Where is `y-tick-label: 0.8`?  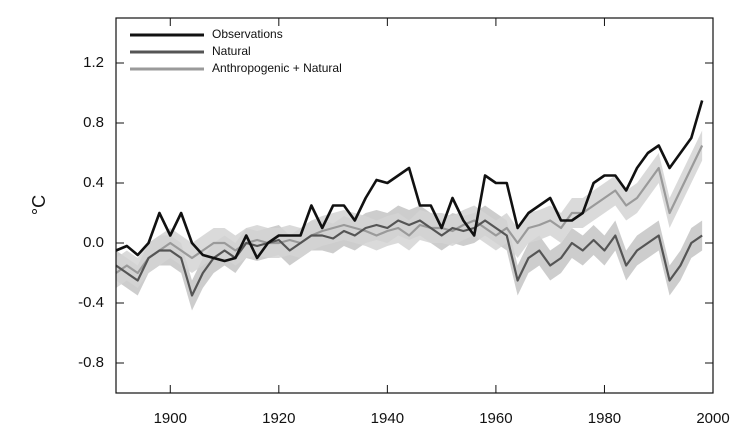
y-tick-label: 0.8 is located at coordinates (93, 122).